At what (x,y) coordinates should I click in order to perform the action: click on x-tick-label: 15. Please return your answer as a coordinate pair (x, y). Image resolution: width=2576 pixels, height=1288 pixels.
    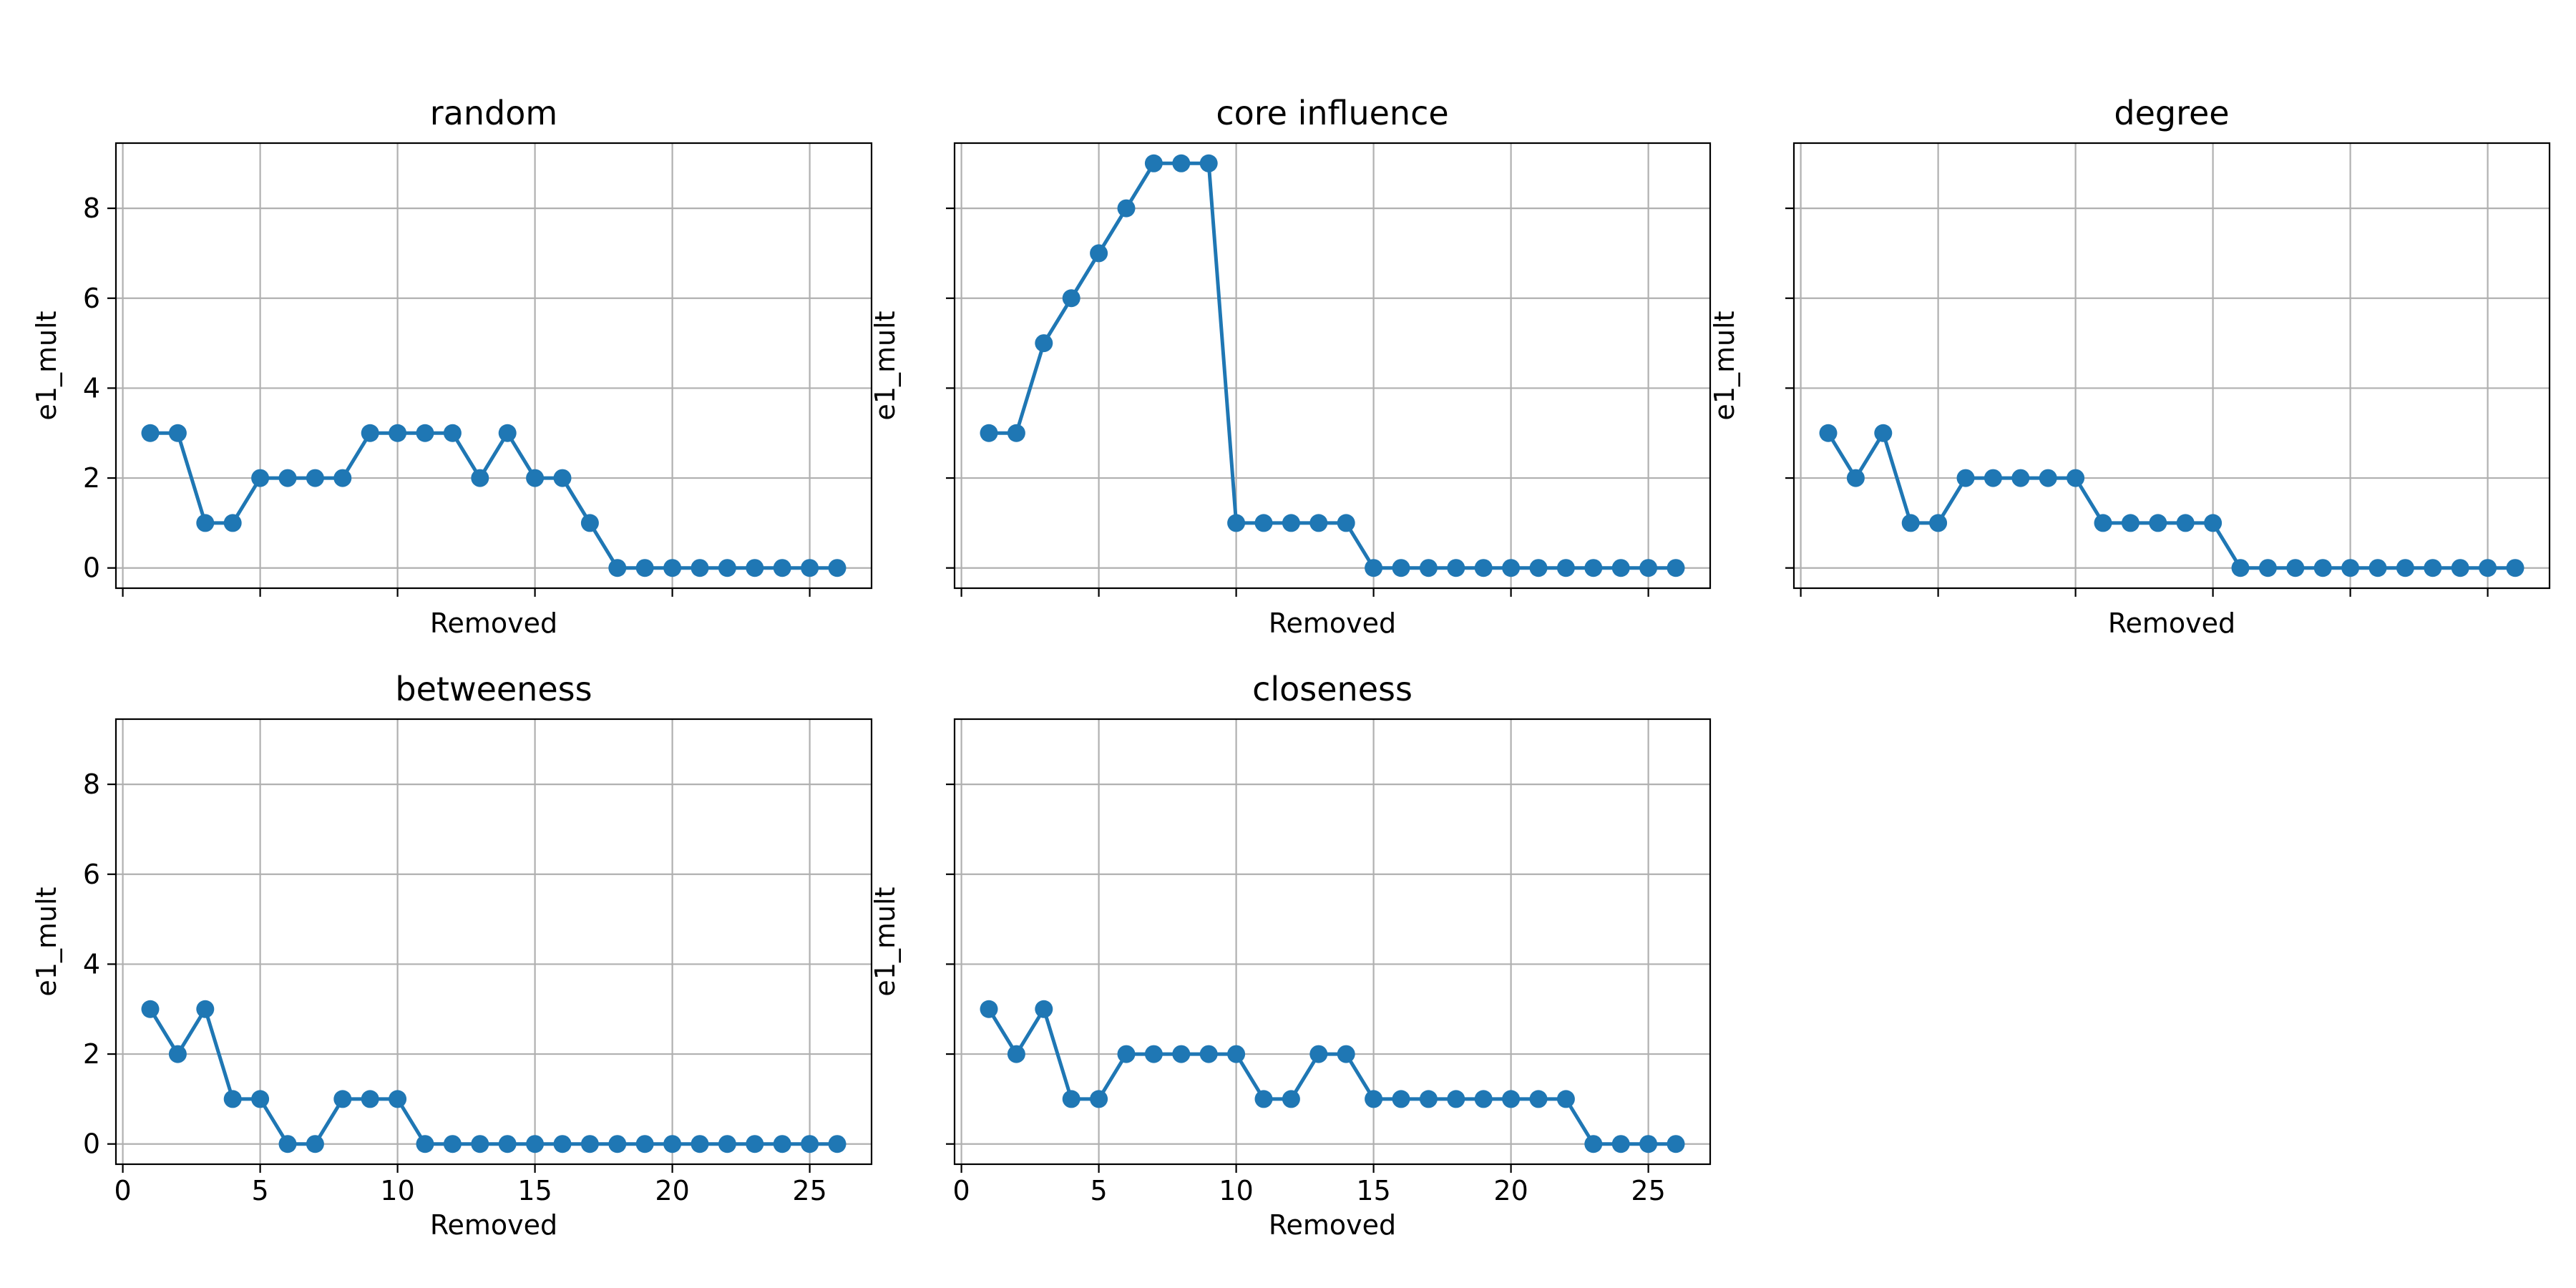
    Looking at the image, I should click on (1373, 1190).